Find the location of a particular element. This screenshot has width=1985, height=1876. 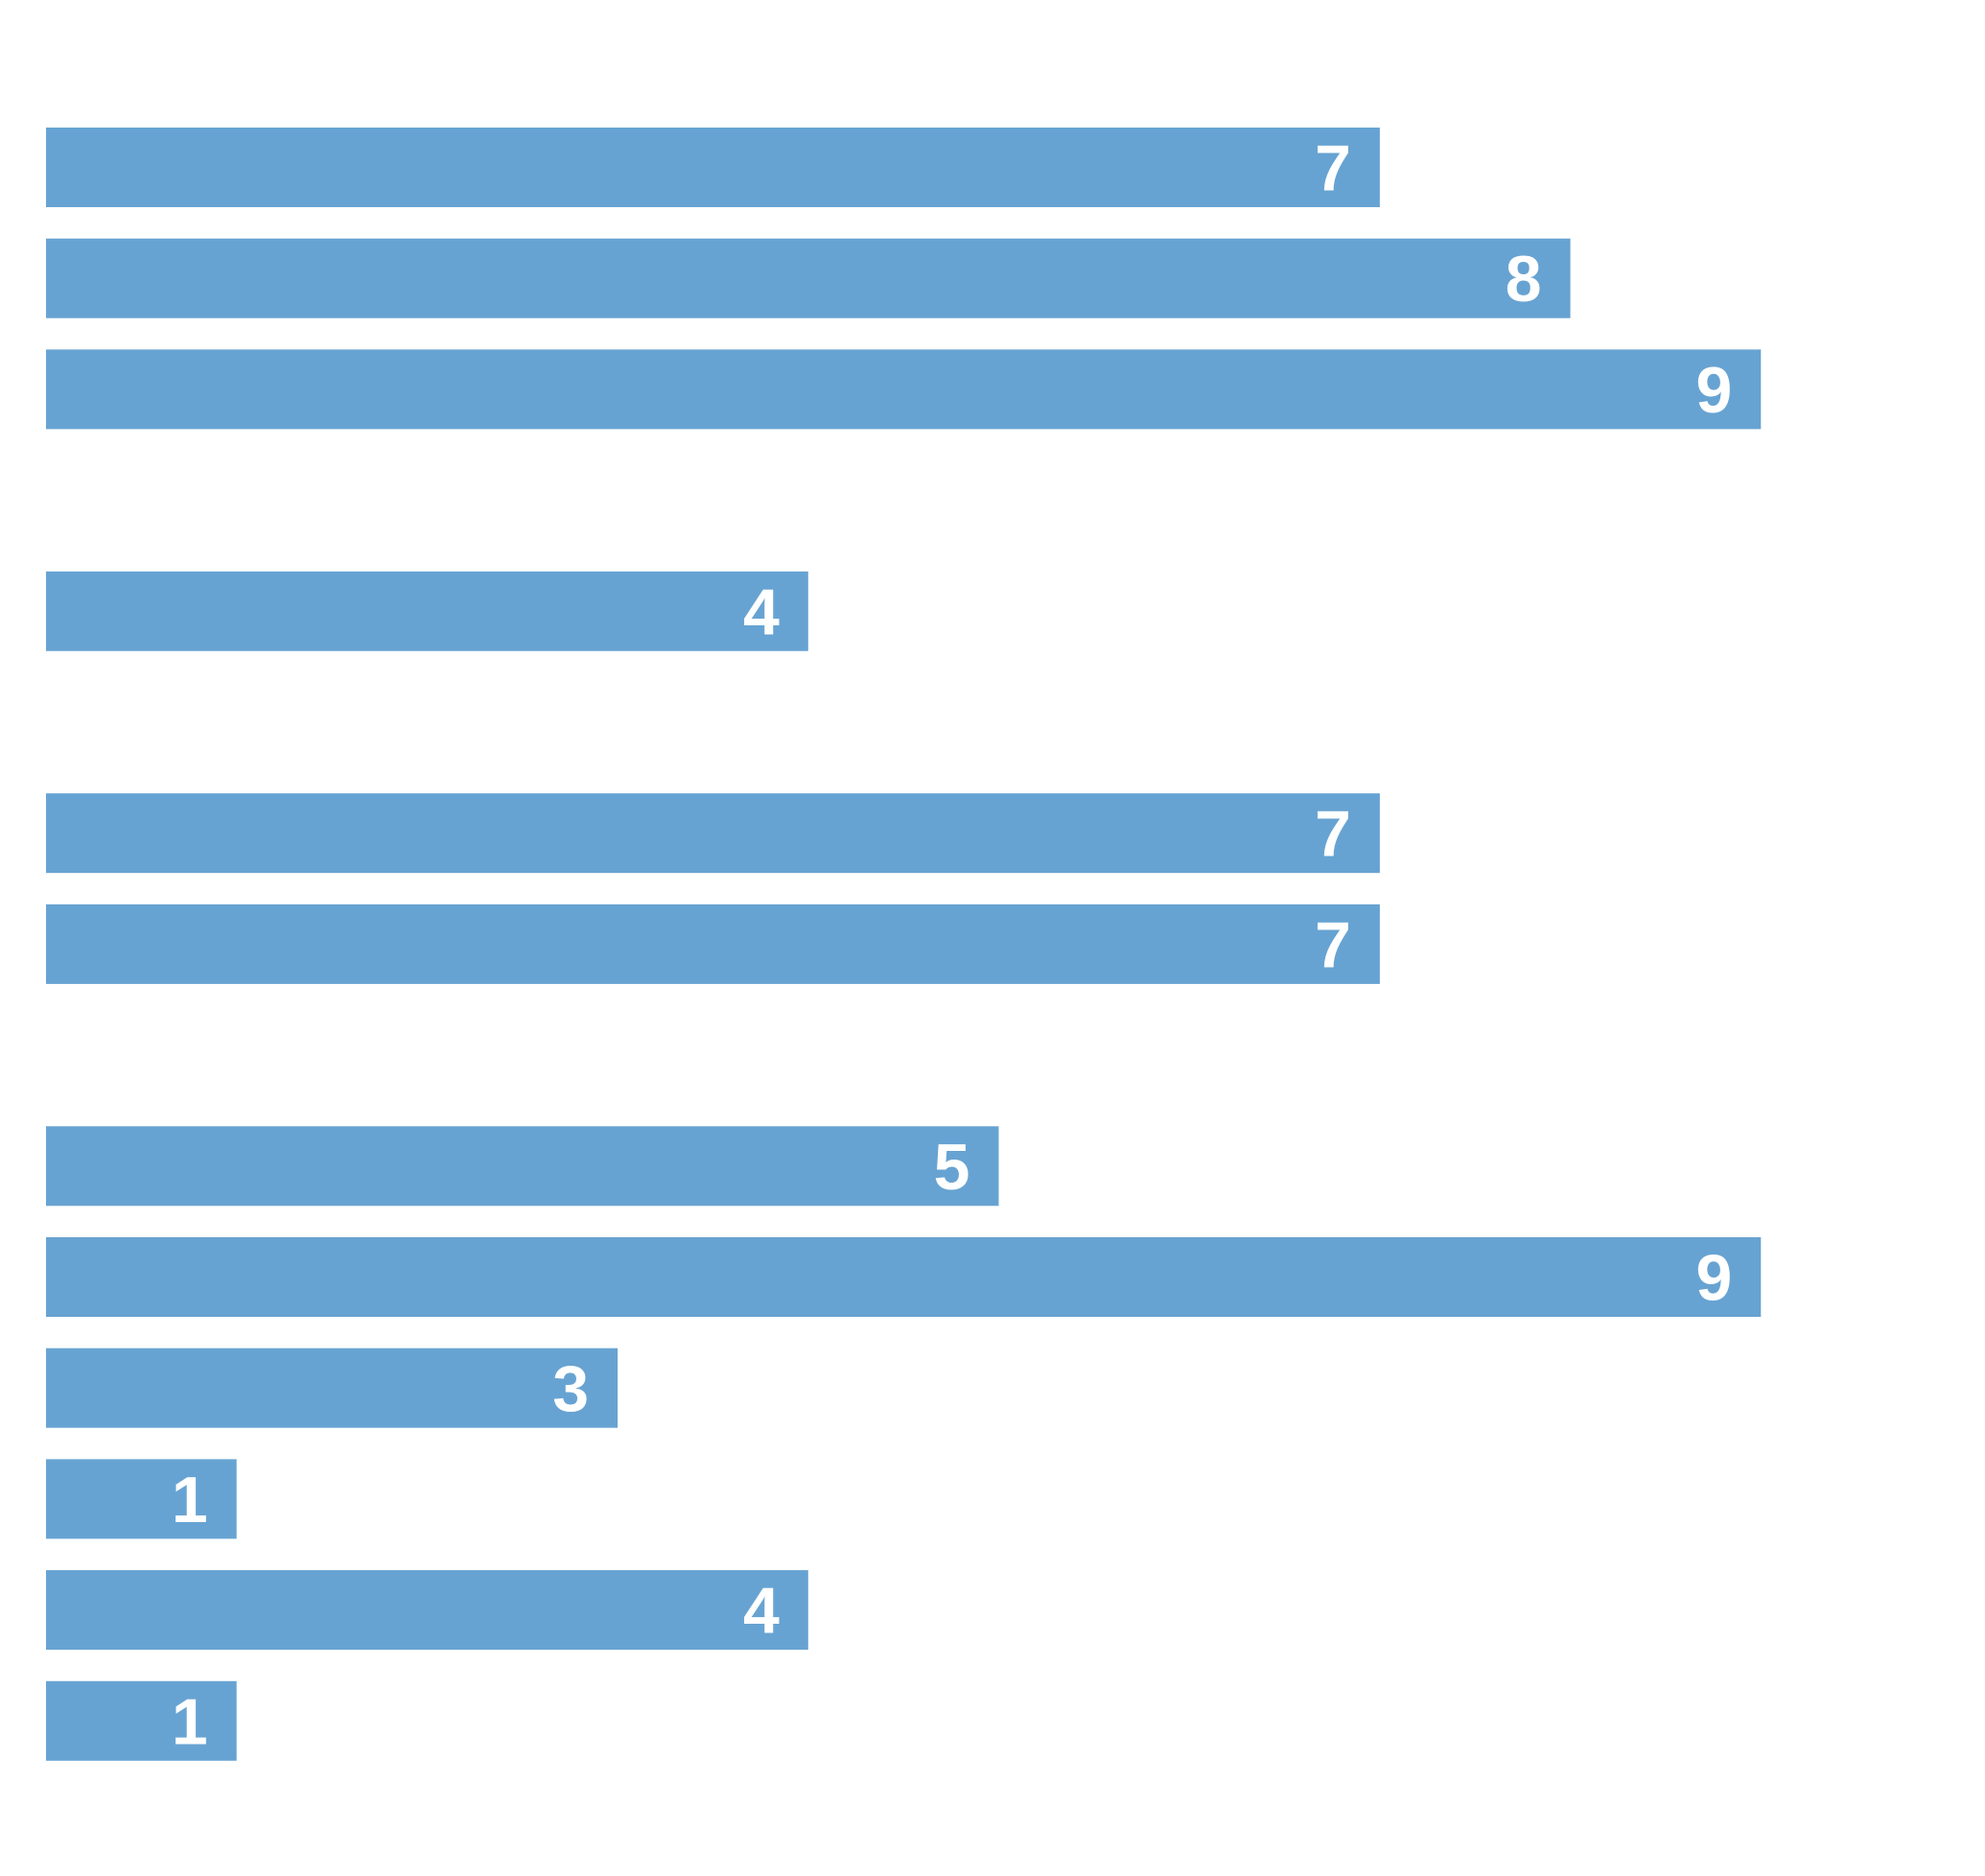

bar-value-label: 5 is located at coordinates (952, 1167).